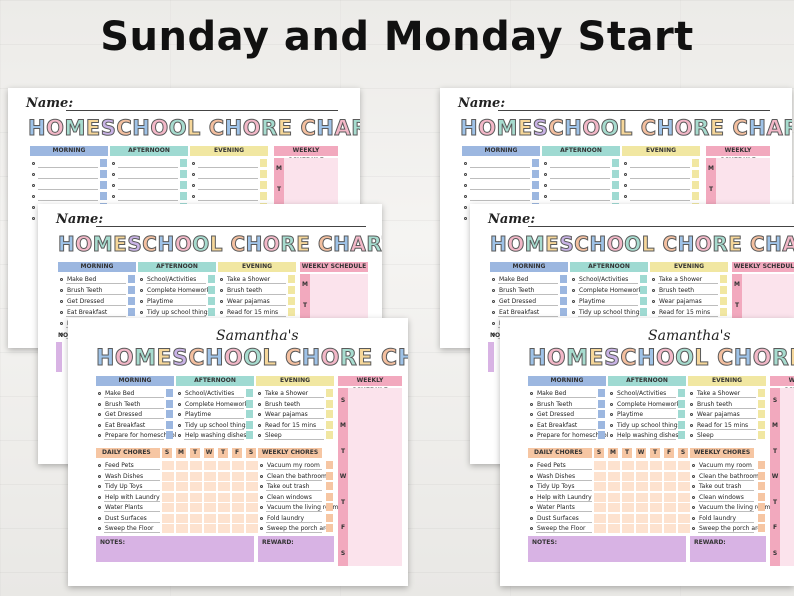  Describe the element at coordinates (723, 425) in the screenshot. I see `list-item: Read for 15 mins` at that location.